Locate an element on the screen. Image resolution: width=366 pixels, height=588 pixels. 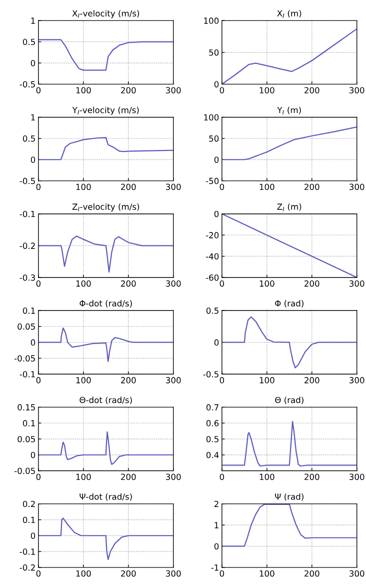
chart-title: Θ-dot (rad/s) is located at coordinates (106, 400).